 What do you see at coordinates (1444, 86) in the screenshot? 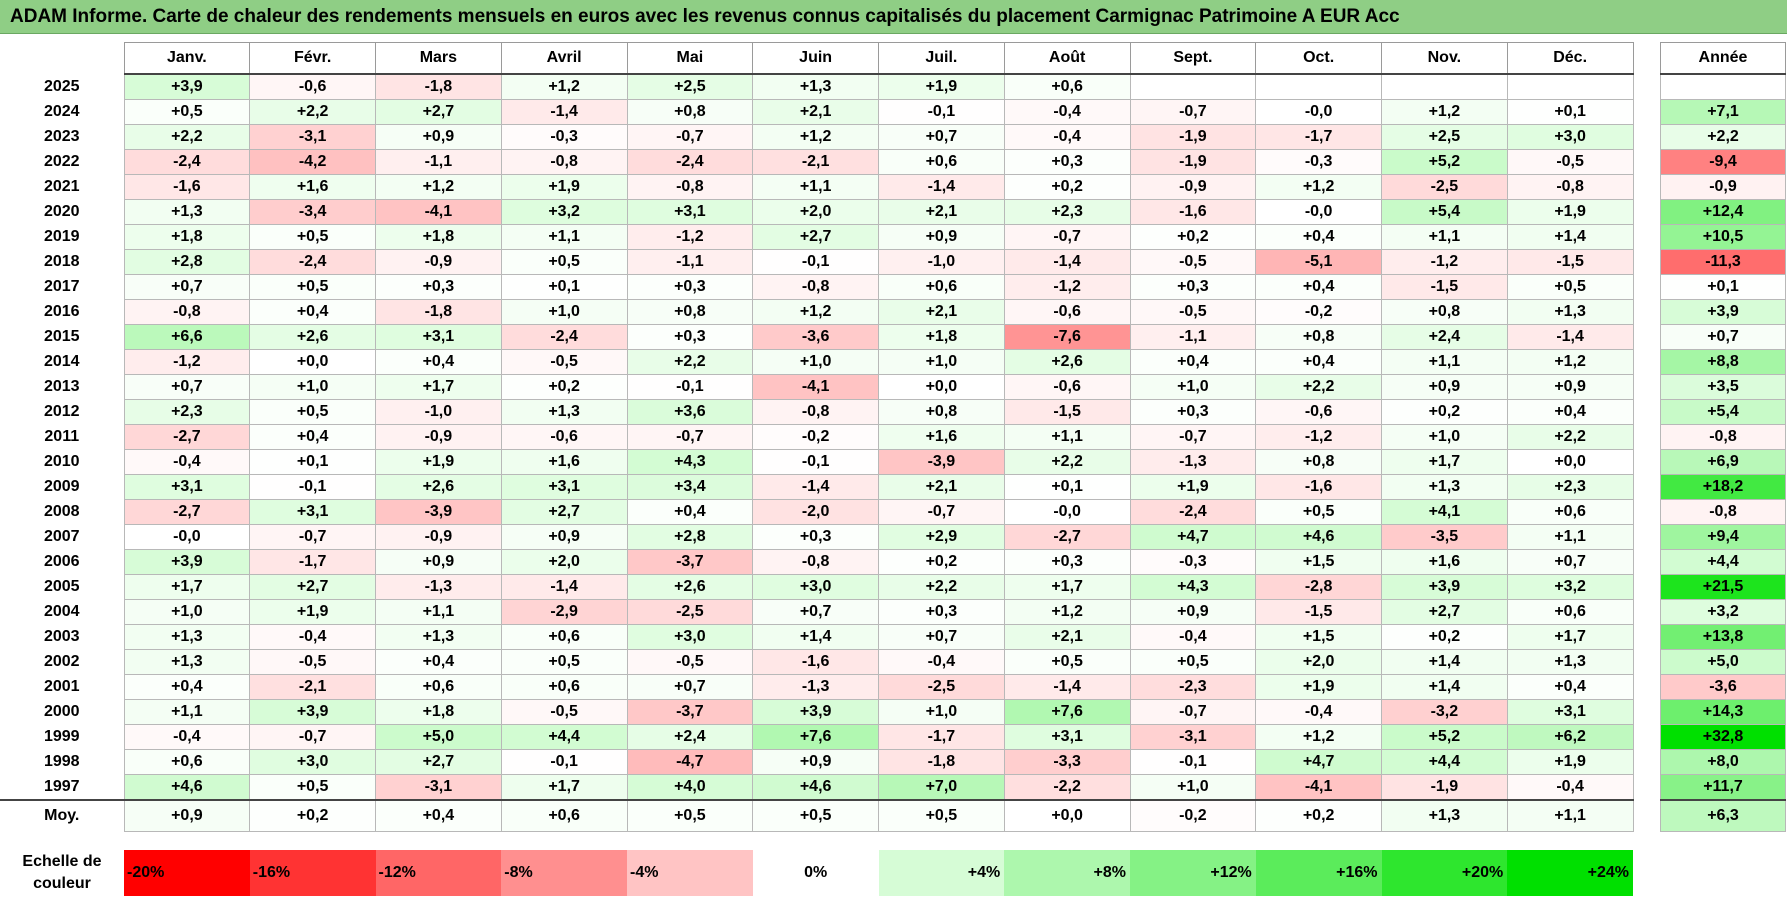
I see `heatmap-cell` at bounding box center [1444, 86].